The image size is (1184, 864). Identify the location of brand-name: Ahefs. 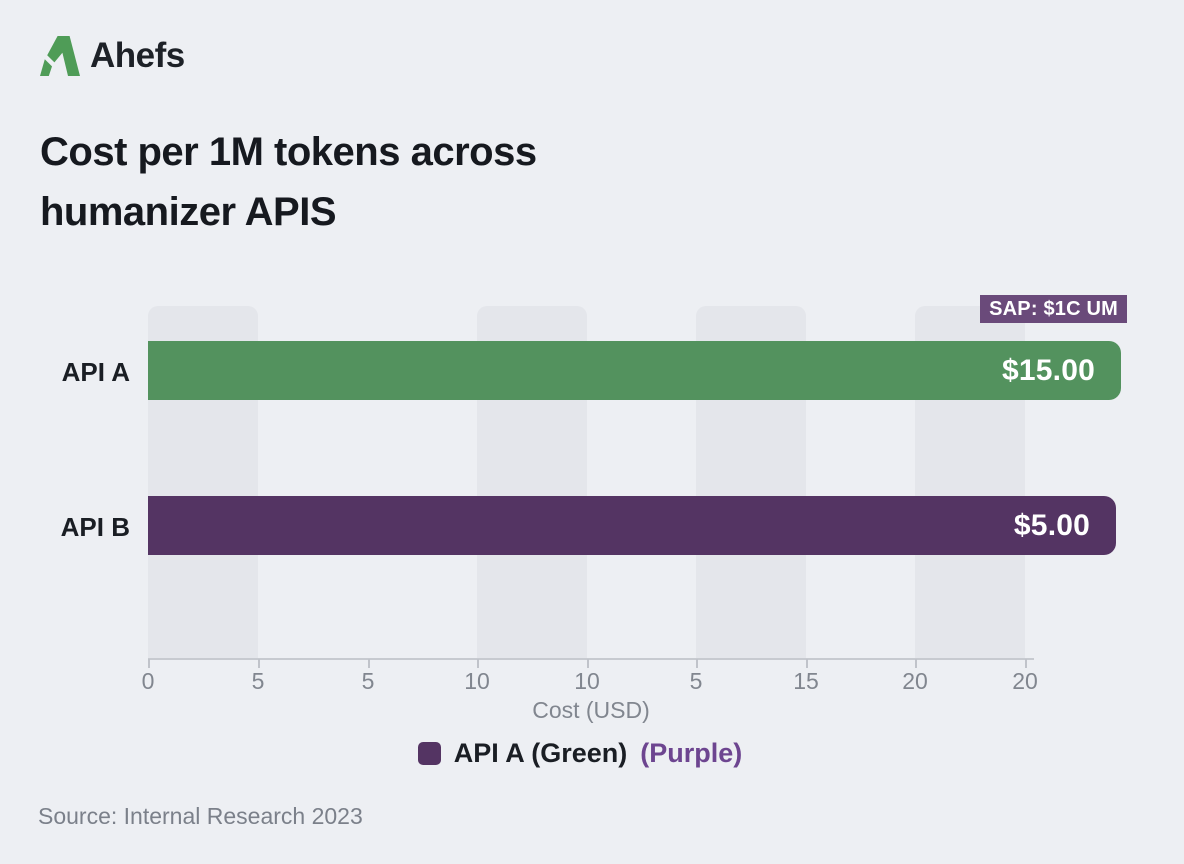
(137, 55).